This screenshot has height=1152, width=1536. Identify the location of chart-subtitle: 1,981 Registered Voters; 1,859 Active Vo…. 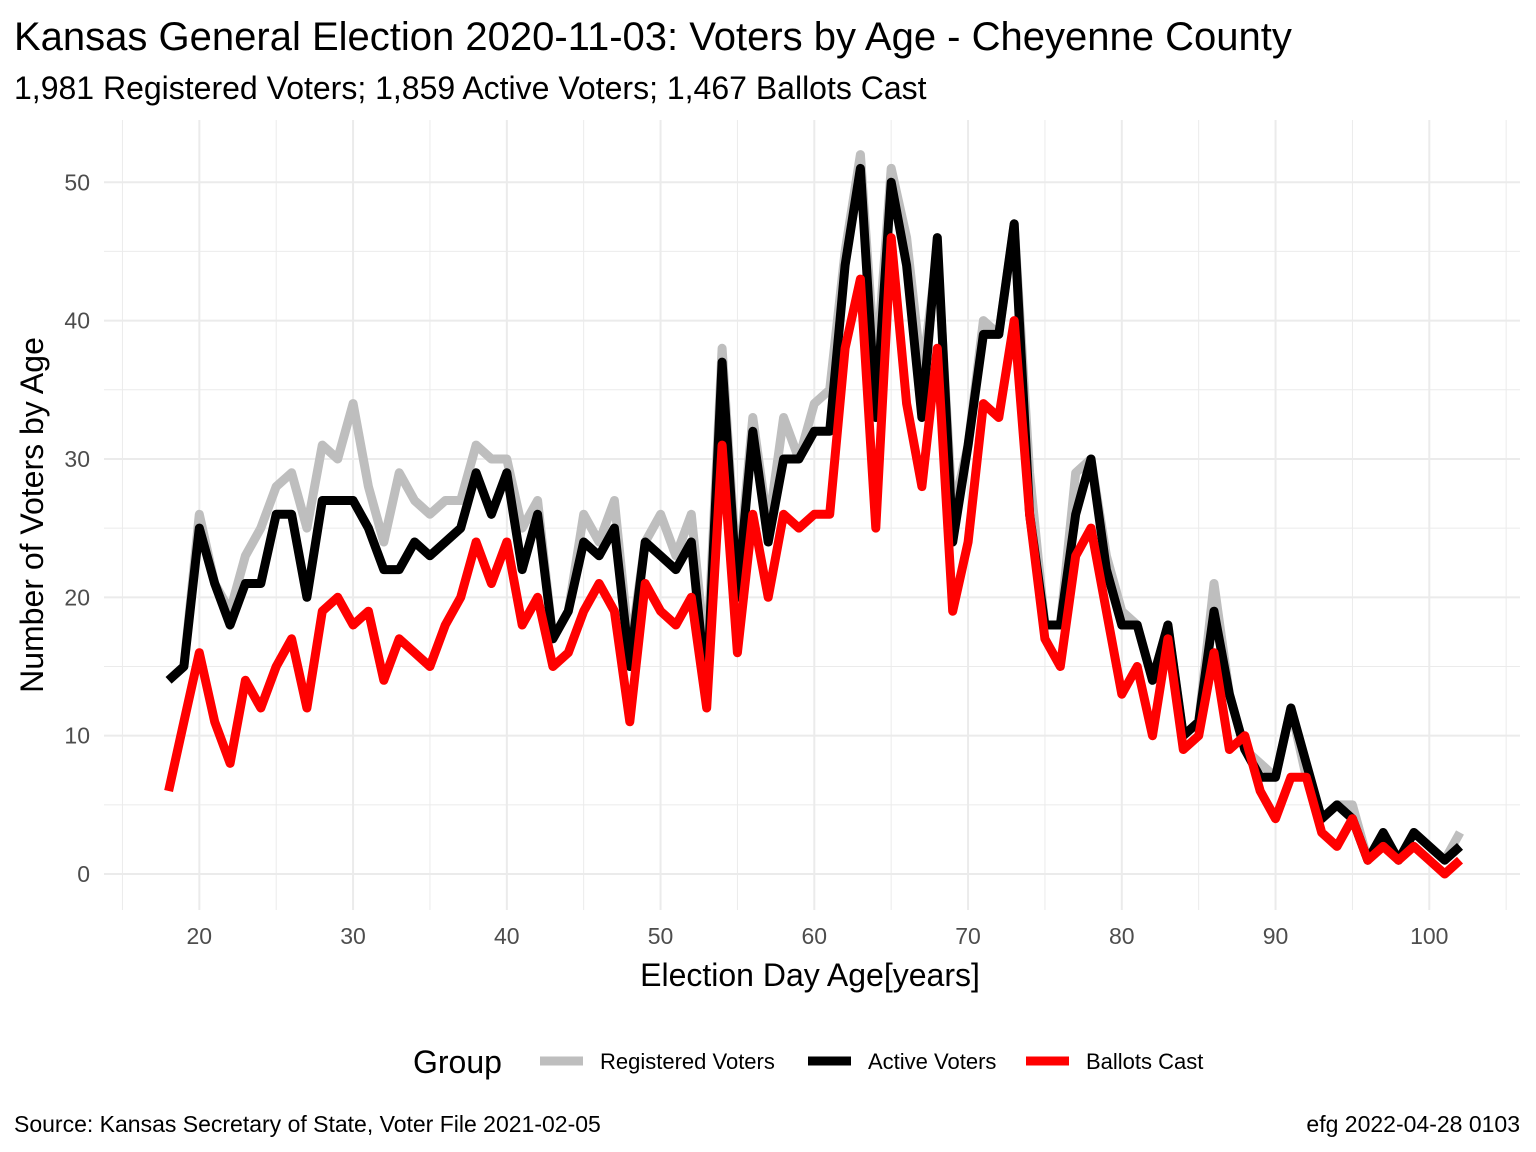
(470, 88).